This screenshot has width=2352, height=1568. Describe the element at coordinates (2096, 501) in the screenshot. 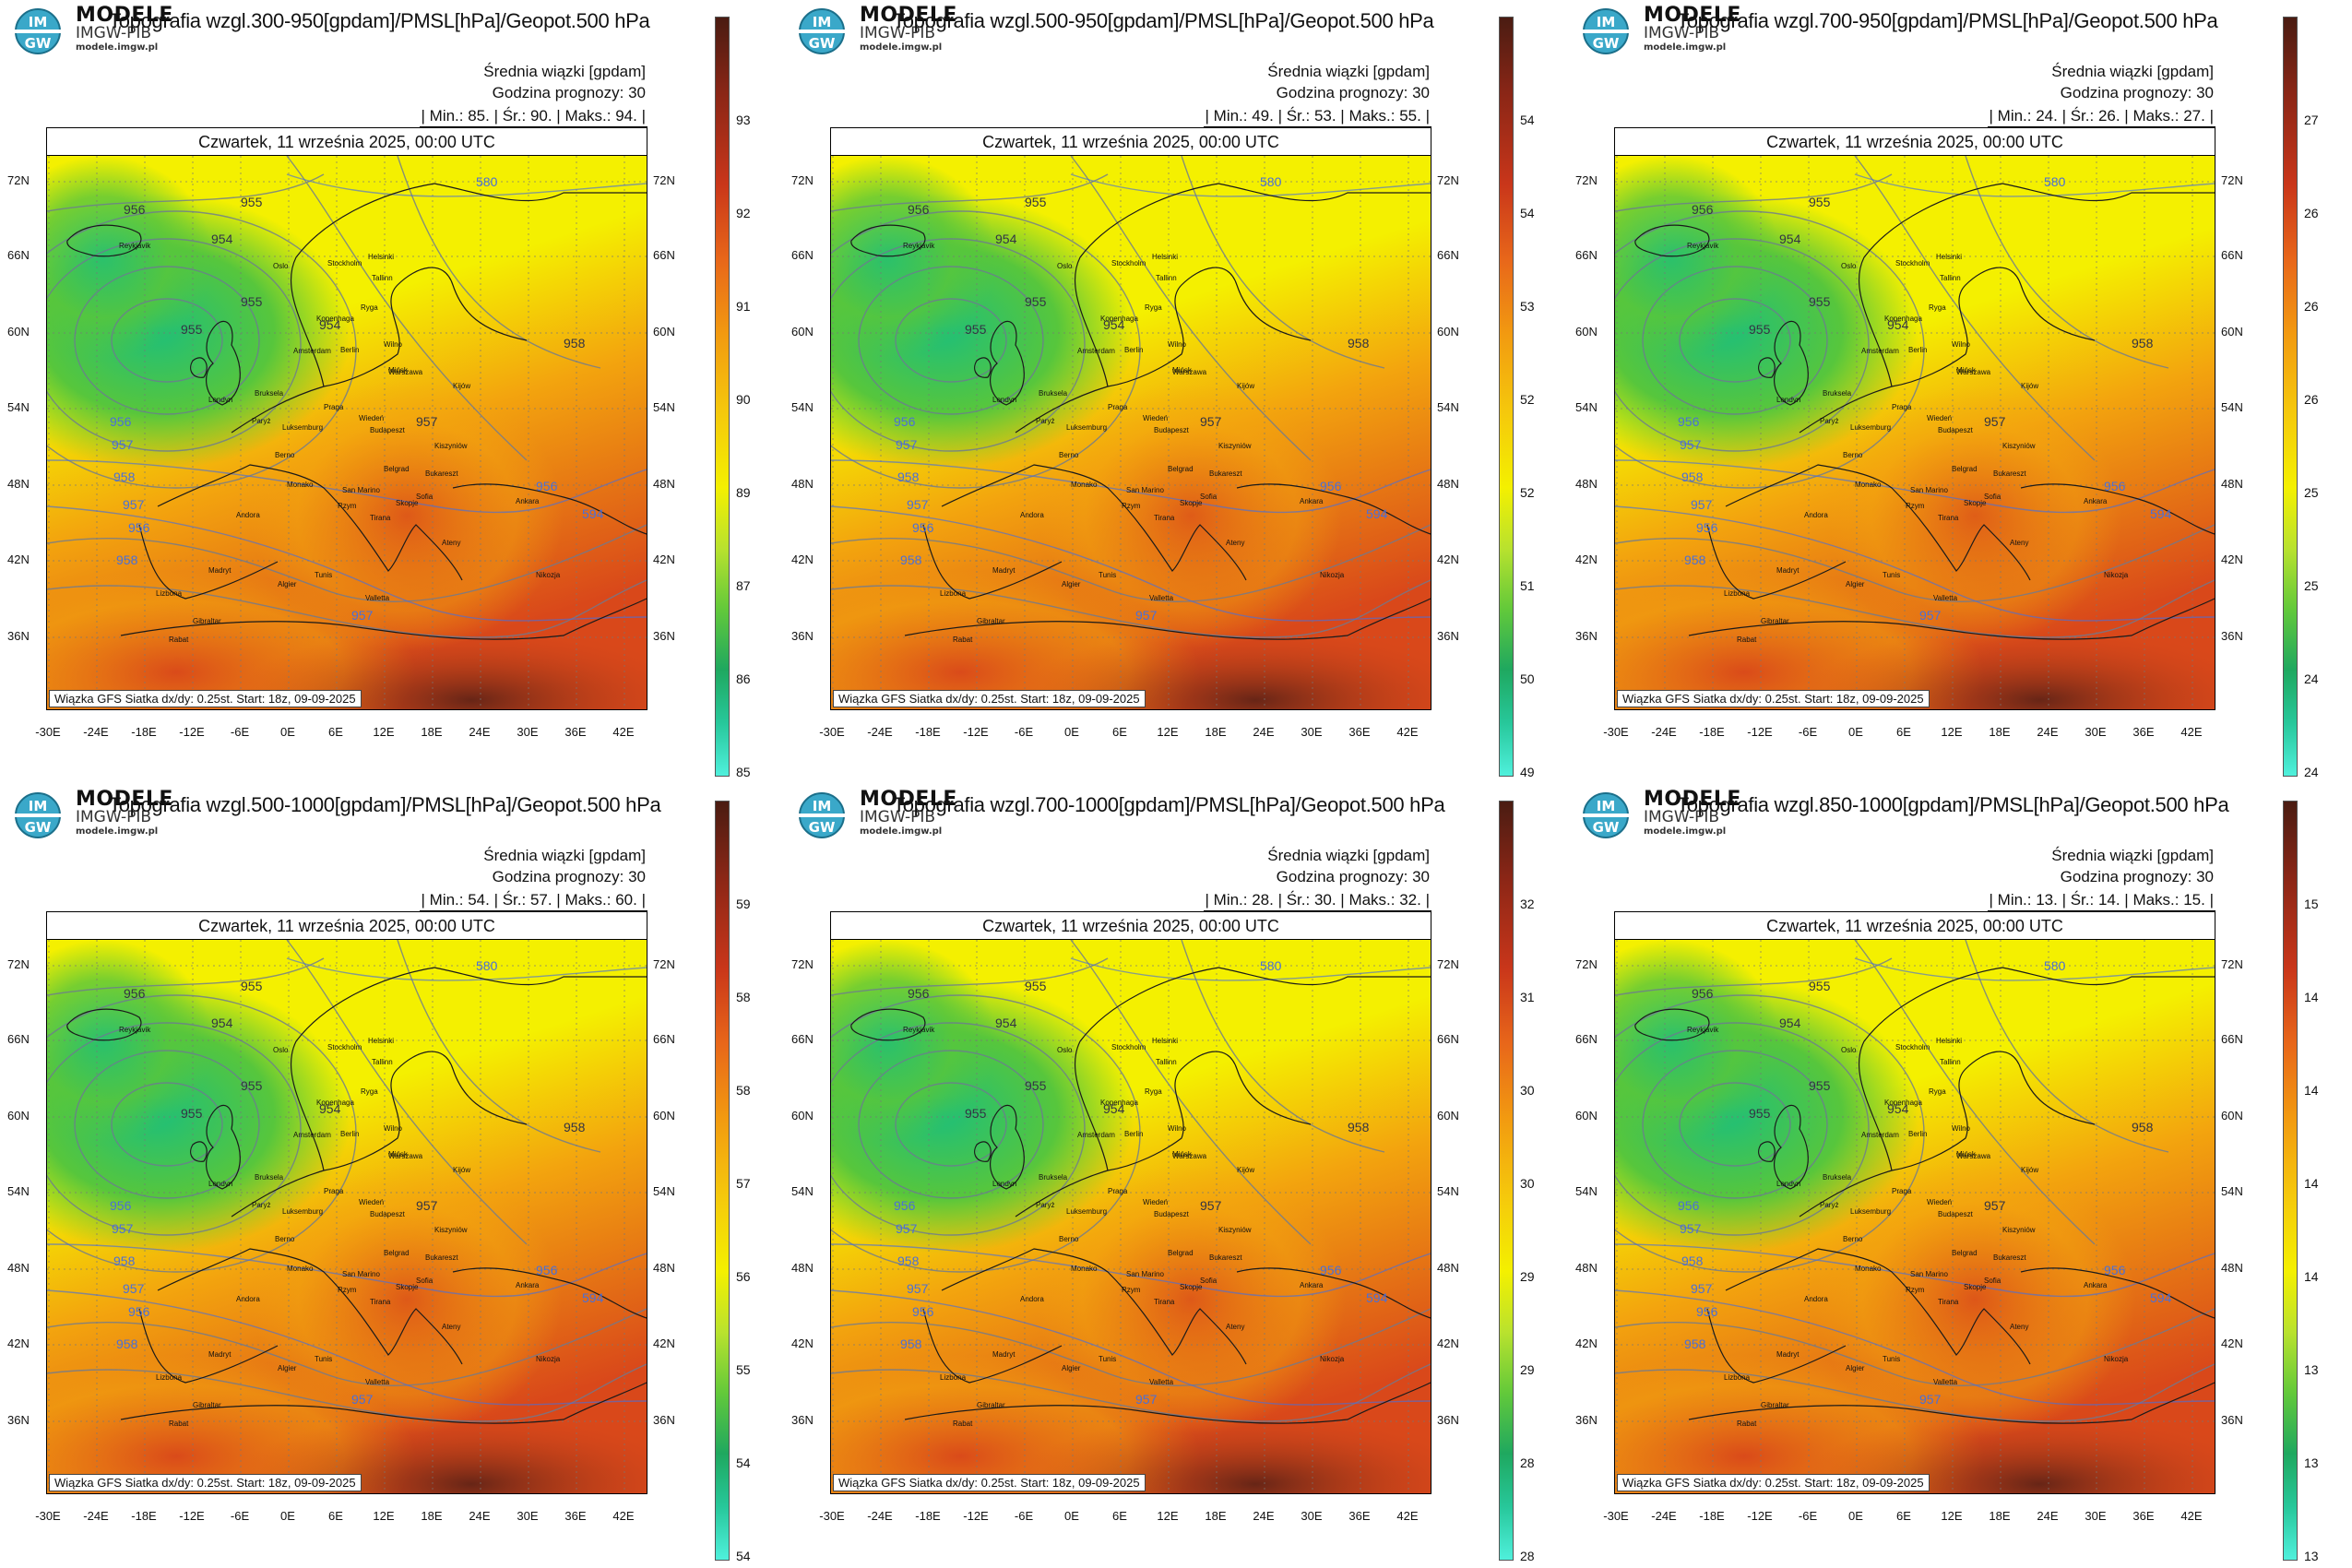

I see `city-label: Ankara` at that location.